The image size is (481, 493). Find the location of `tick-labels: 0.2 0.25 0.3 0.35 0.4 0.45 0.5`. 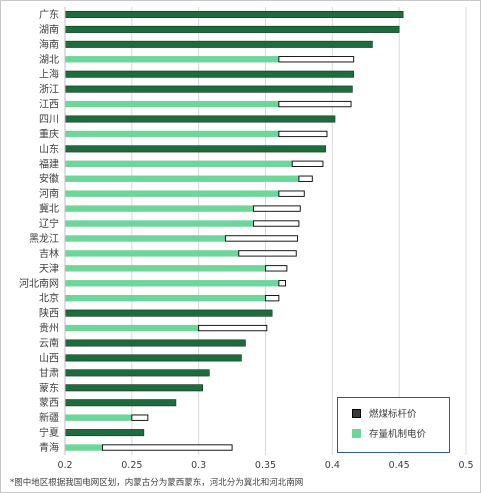

tick-labels: 0.2 0.25 0.3 0.35 0.4 0.45 0.5 is located at coordinates (265, 465).